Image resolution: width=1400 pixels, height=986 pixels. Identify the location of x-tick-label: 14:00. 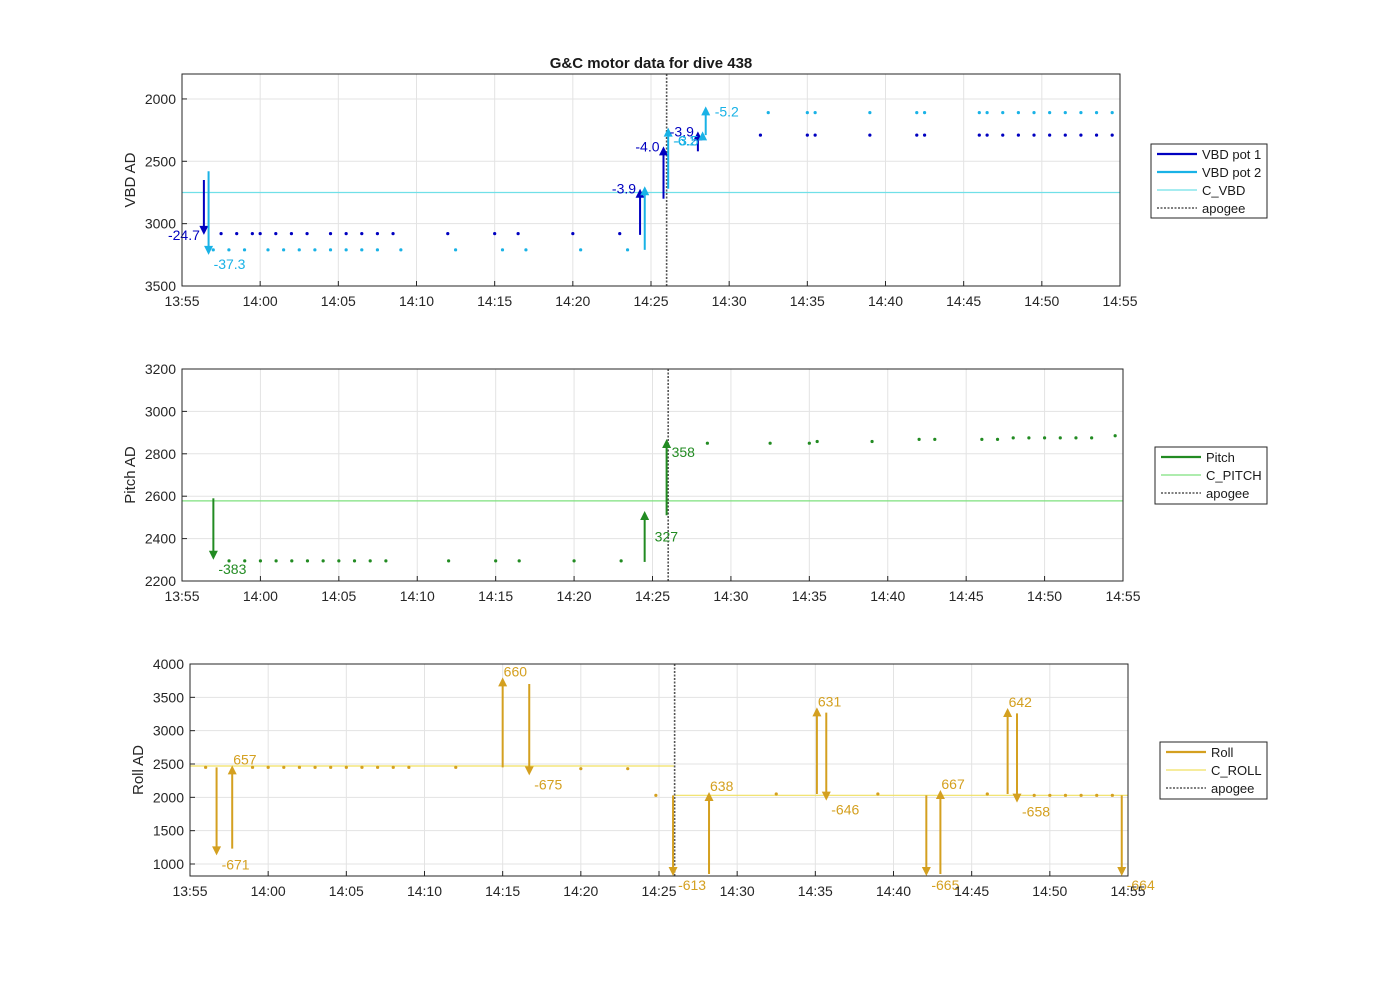
(260, 301).